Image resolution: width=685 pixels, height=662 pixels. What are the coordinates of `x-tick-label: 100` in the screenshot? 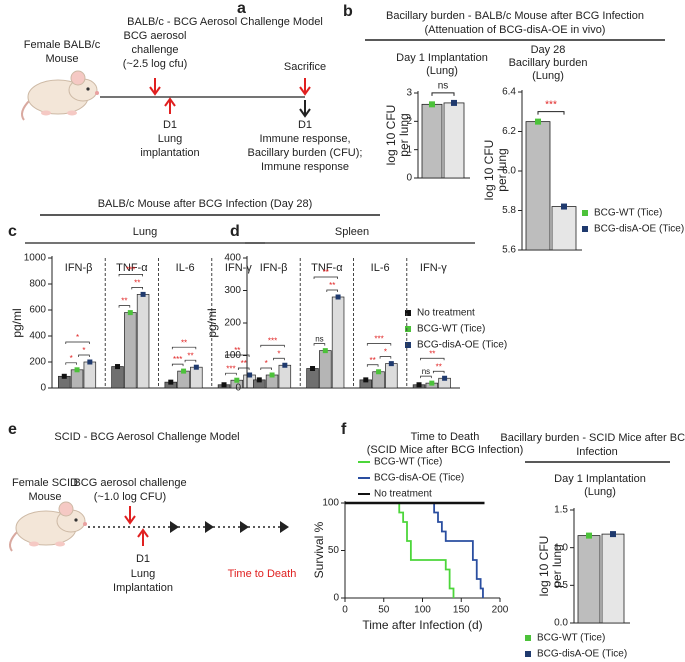 It's located at (422, 610).